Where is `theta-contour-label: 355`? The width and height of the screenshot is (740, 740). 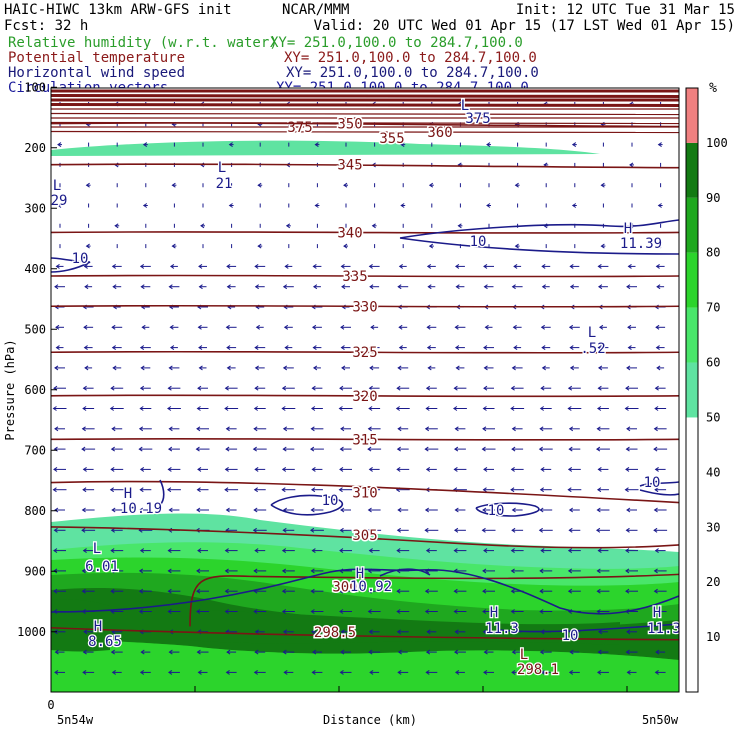 theta-contour-label: 355 is located at coordinates (391, 139).